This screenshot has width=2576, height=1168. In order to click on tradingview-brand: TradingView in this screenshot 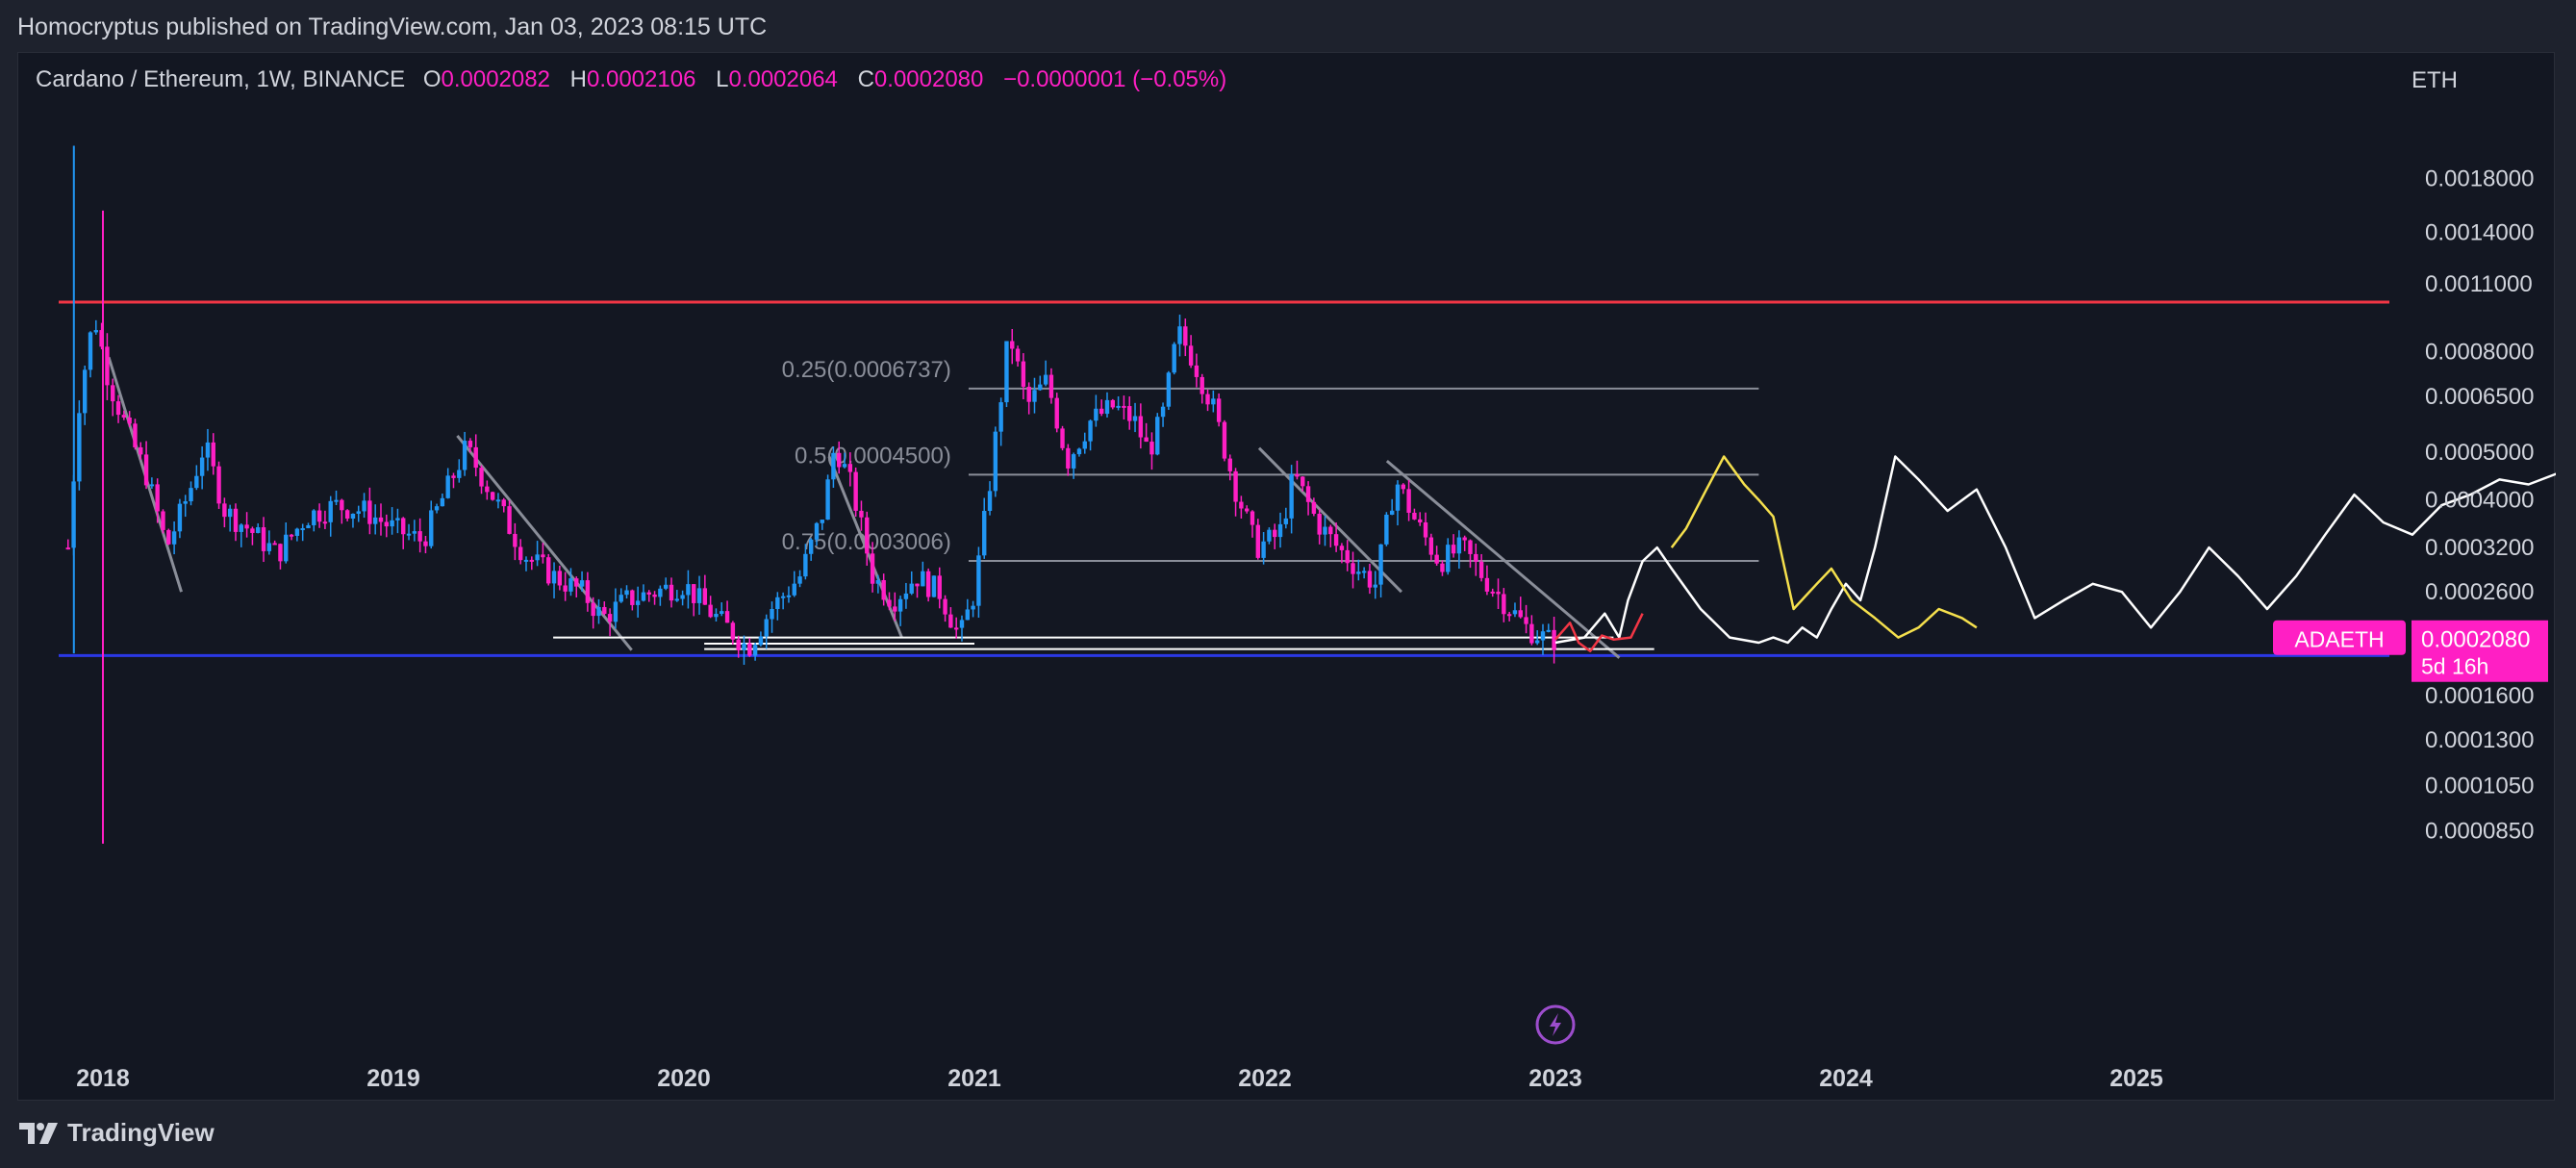, I will do `click(117, 1133)`.